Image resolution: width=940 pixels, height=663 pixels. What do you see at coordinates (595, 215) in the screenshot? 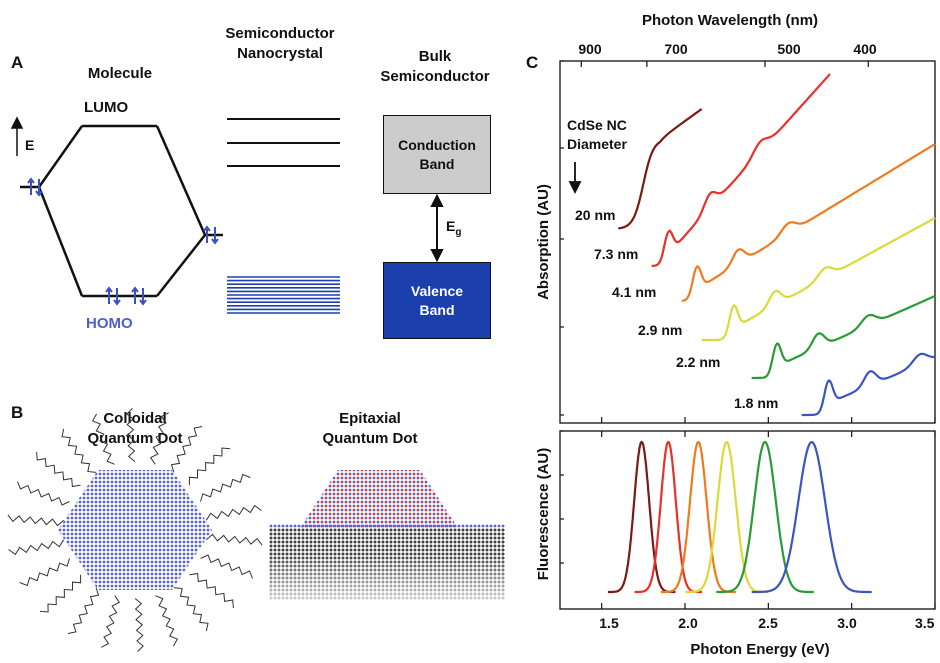
I see `series-label-20nm: 20 nm` at bounding box center [595, 215].